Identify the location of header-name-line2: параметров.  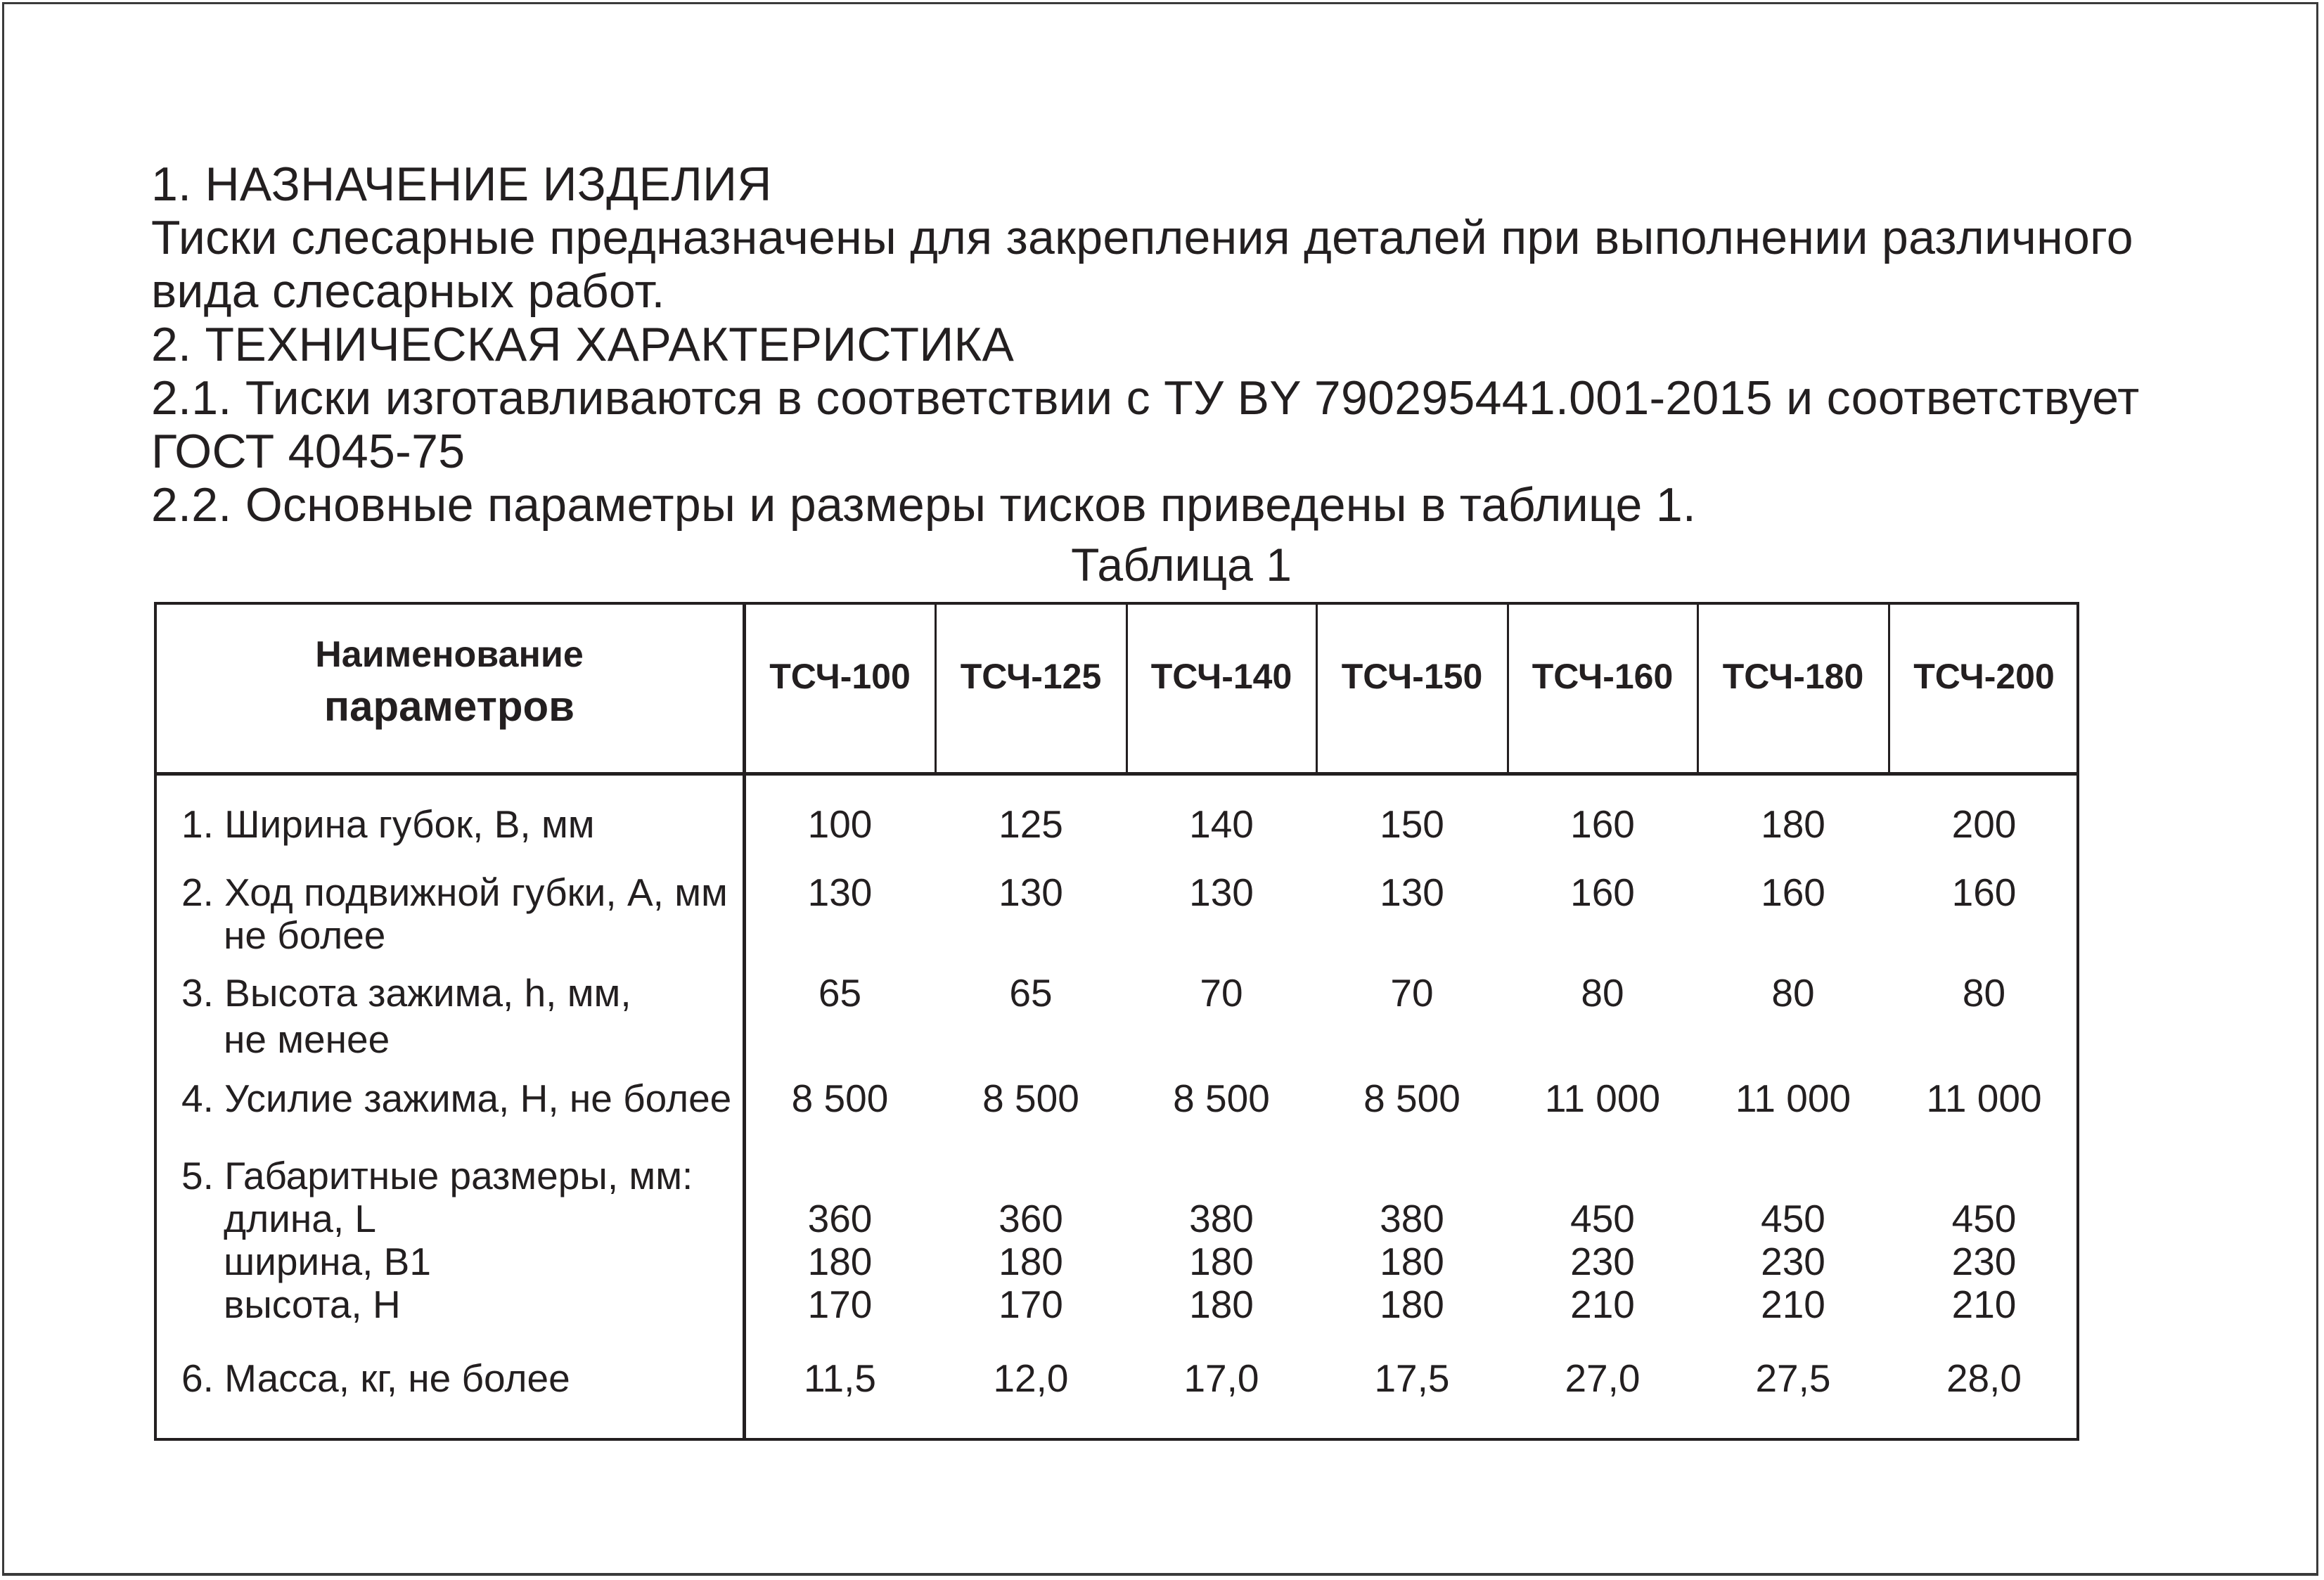
(449, 706).